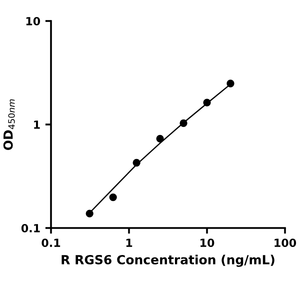 The width and height of the screenshot is (300, 300). Describe the element at coordinates (168, 260) in the screenshot. I see `x-axis-title: R RGS6 Concentration (ng/mL)` at that location.